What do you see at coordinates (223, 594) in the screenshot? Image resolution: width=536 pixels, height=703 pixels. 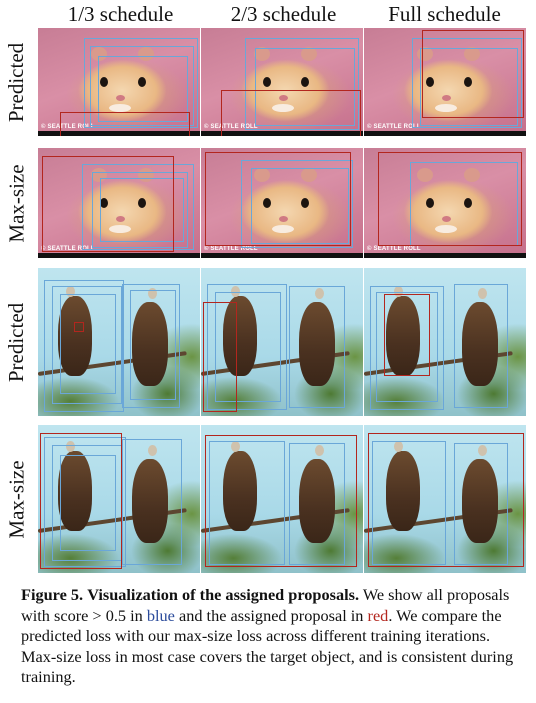 I see `caption-title: Visualization of the assigned proposals.` at bounding box center [223, 594].